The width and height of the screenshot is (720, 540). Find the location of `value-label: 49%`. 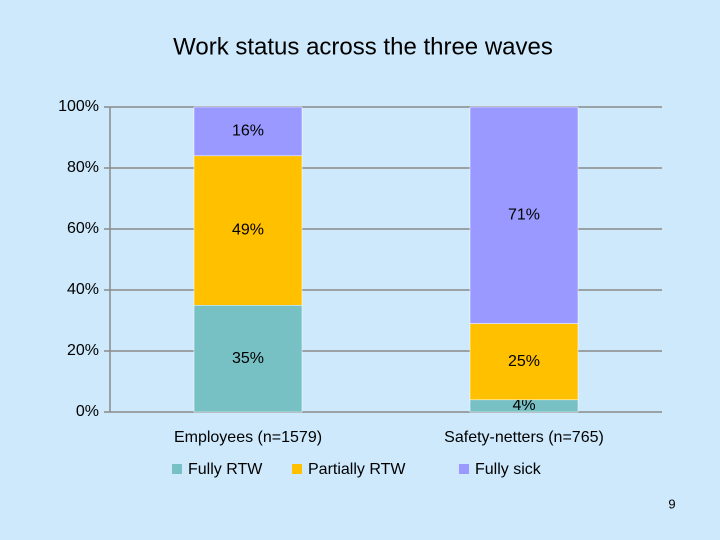

value-label: 49% is located at coordinates (248, 230).